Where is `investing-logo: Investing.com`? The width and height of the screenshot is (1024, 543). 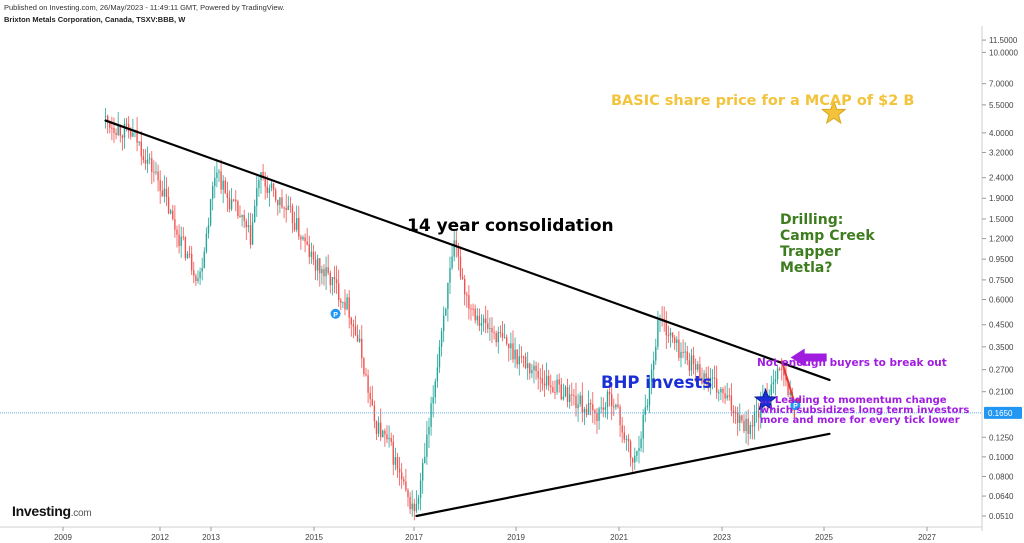
investing-logo: Investing.com is located at coordinates (52, 511).